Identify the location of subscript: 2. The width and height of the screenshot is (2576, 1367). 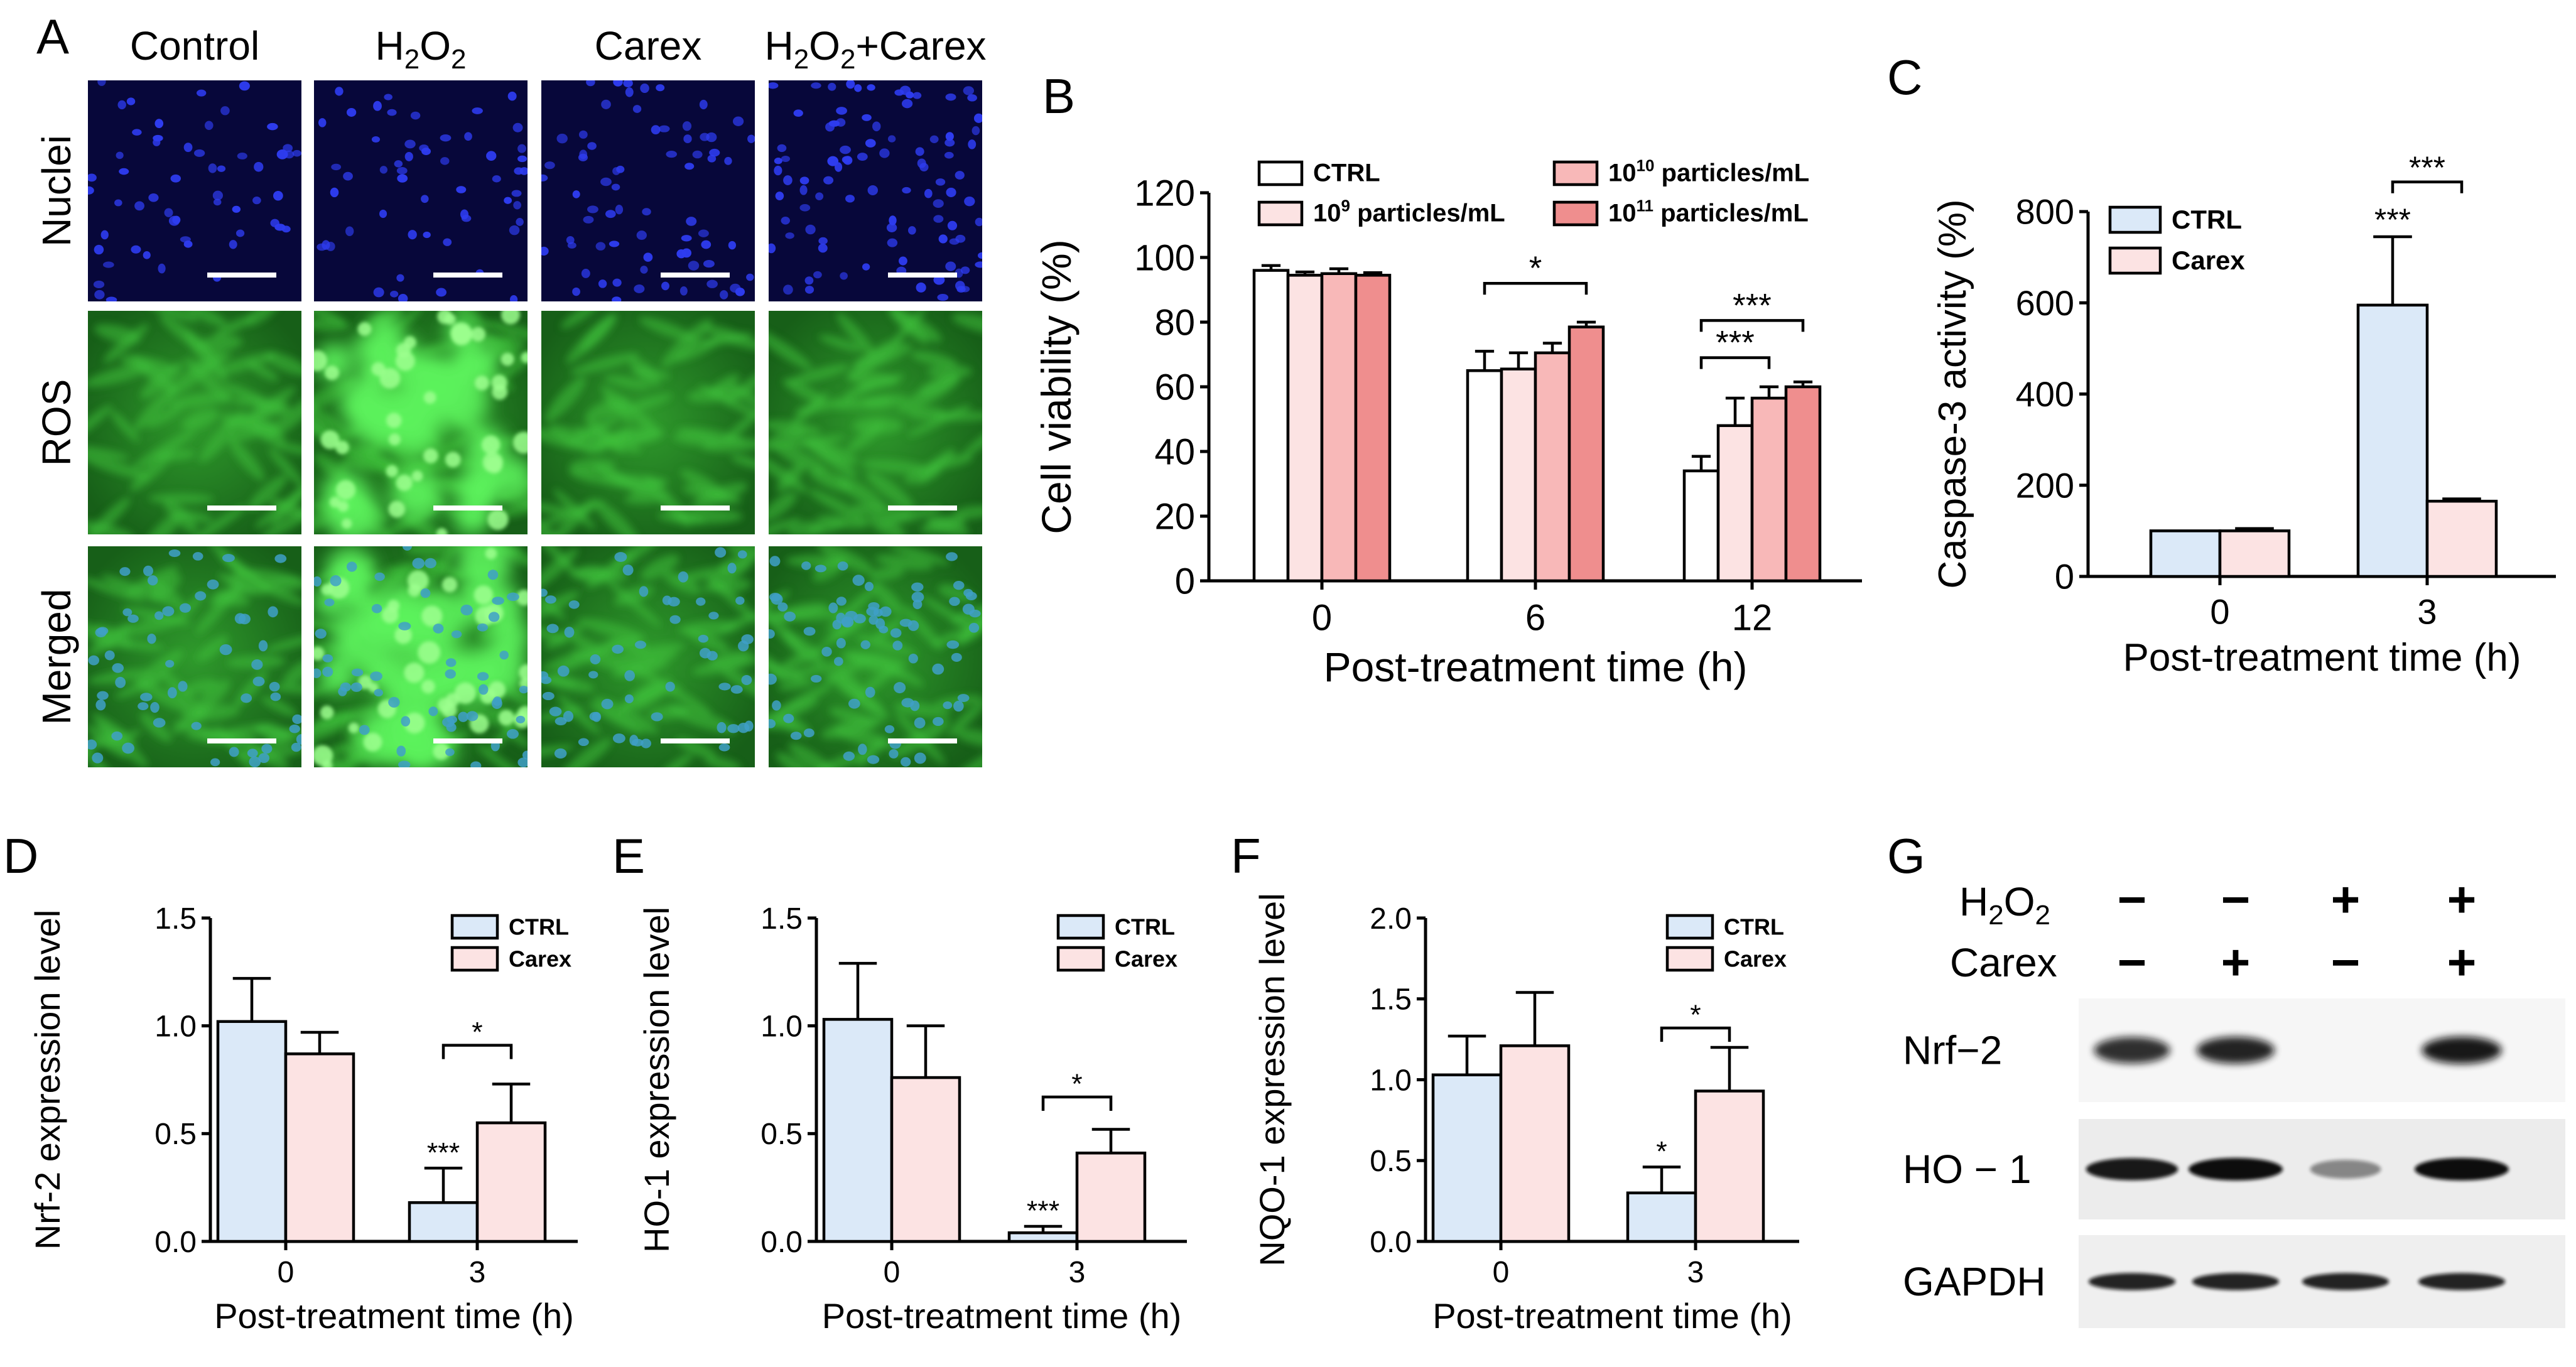
(848, 59).